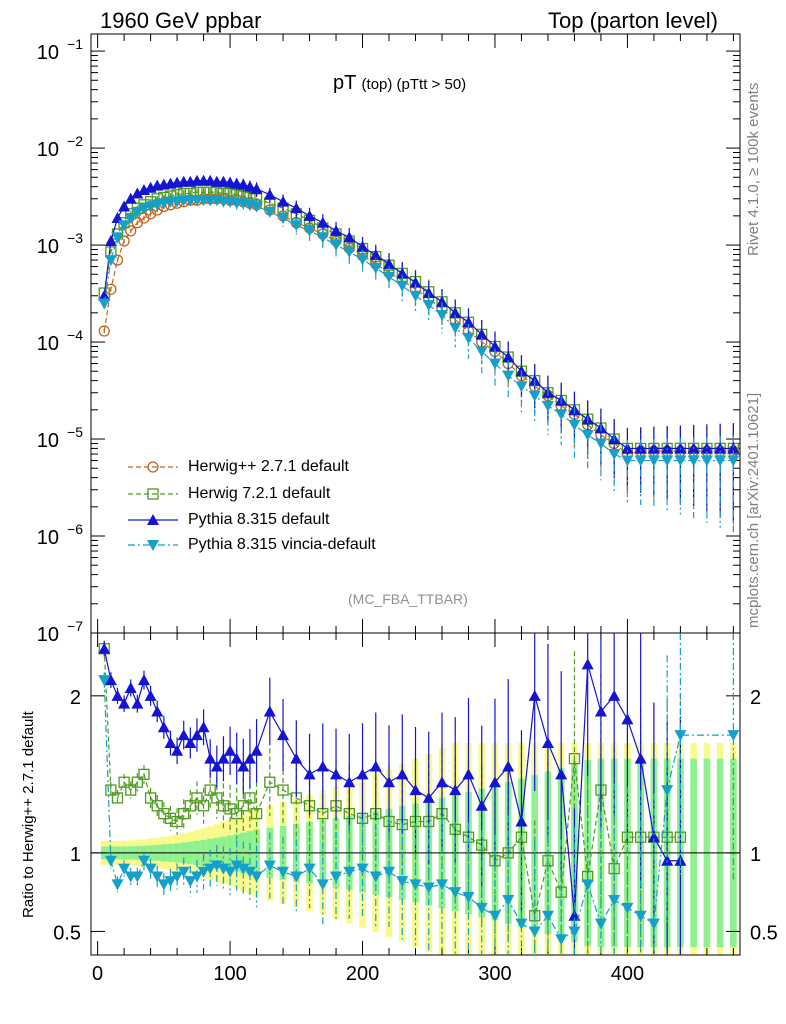 This screenshot has height=1024, width=786. What do you see at coordinates (399, 83) in the screenshot?
I see `plot-title: pT (top) (pTtt > 50)` at bounding box center [399, 83].